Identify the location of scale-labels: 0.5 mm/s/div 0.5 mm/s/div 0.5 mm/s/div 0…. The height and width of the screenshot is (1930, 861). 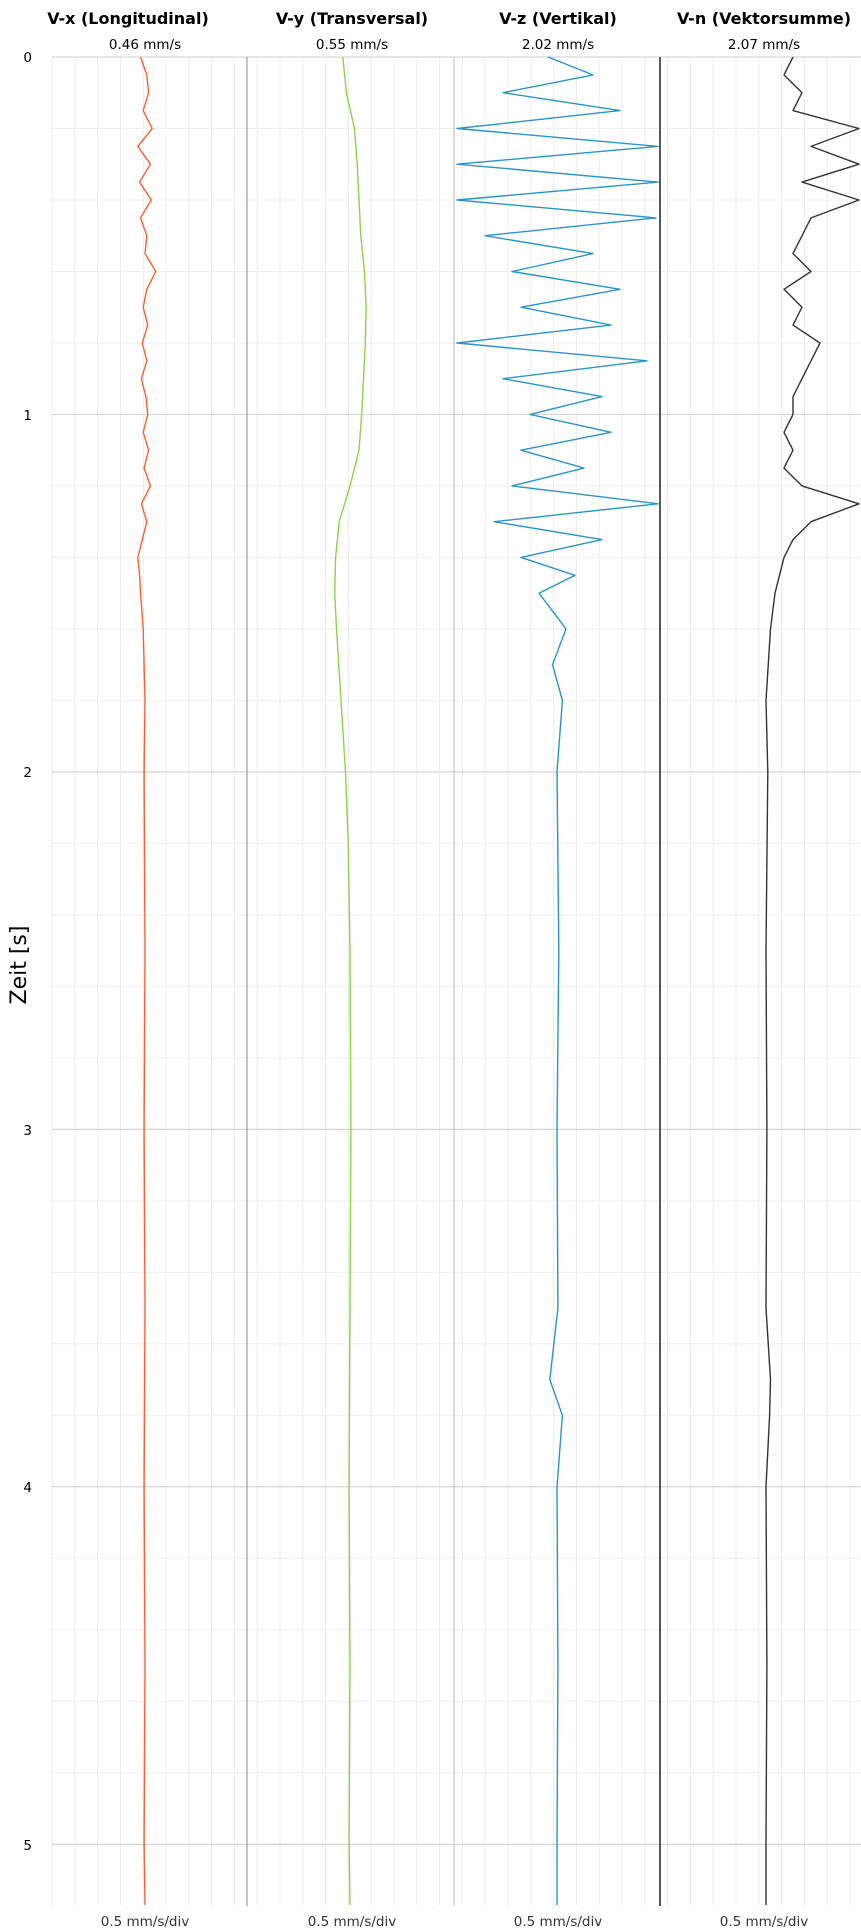
(455, 1922).